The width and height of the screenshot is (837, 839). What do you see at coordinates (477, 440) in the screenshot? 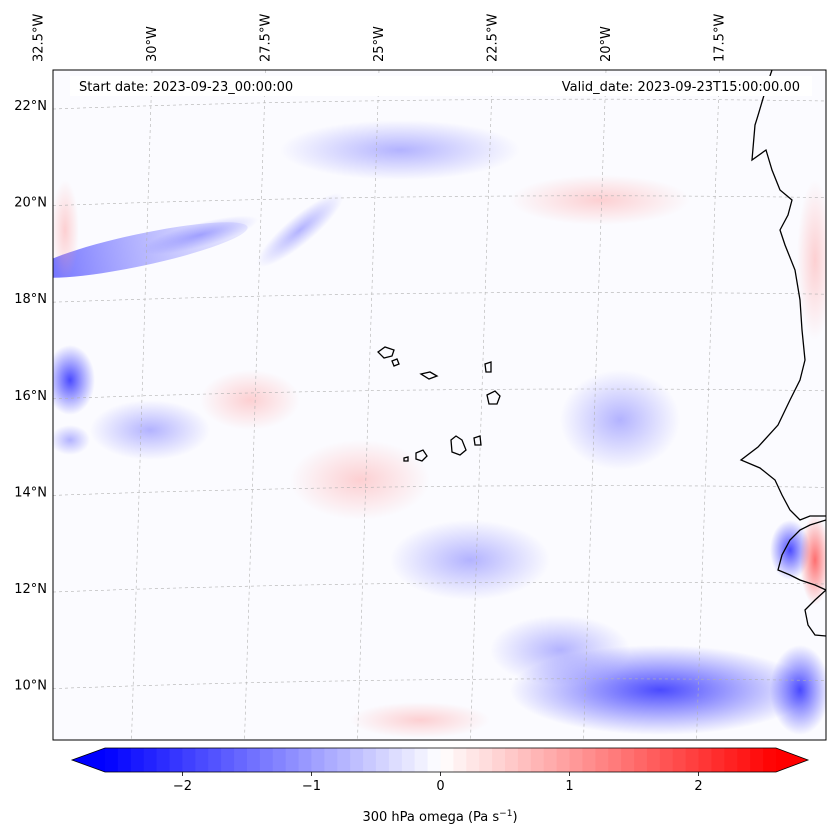
I see `island-maio` at bounding box center [477, 440].